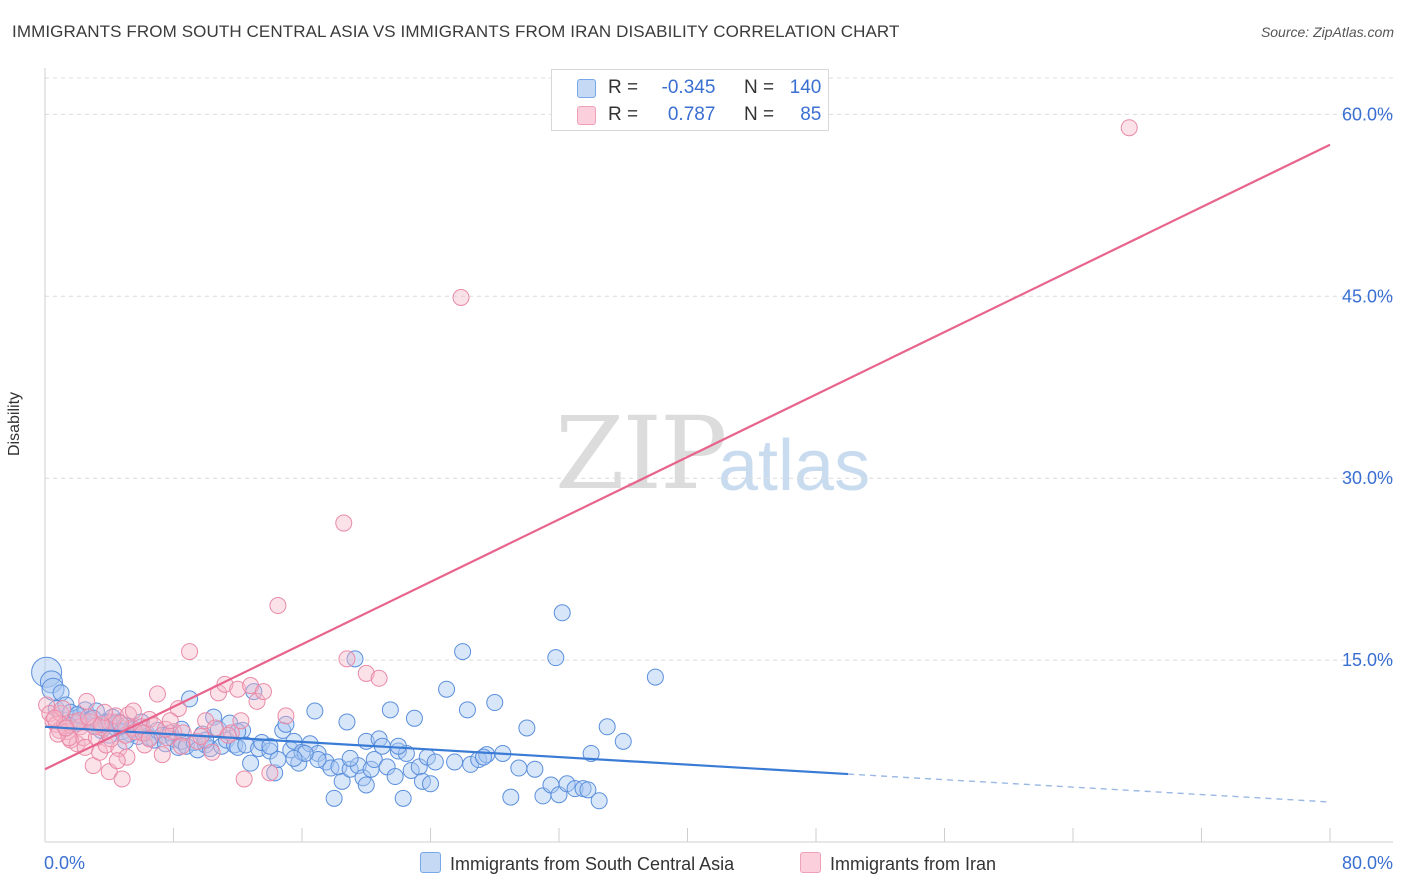 Image resolution: width=1406 pixels, height=892 pixels. Describe the element at coordinates (430, 862) in the screenshot. I see `legend-swatch-blue` at that location.